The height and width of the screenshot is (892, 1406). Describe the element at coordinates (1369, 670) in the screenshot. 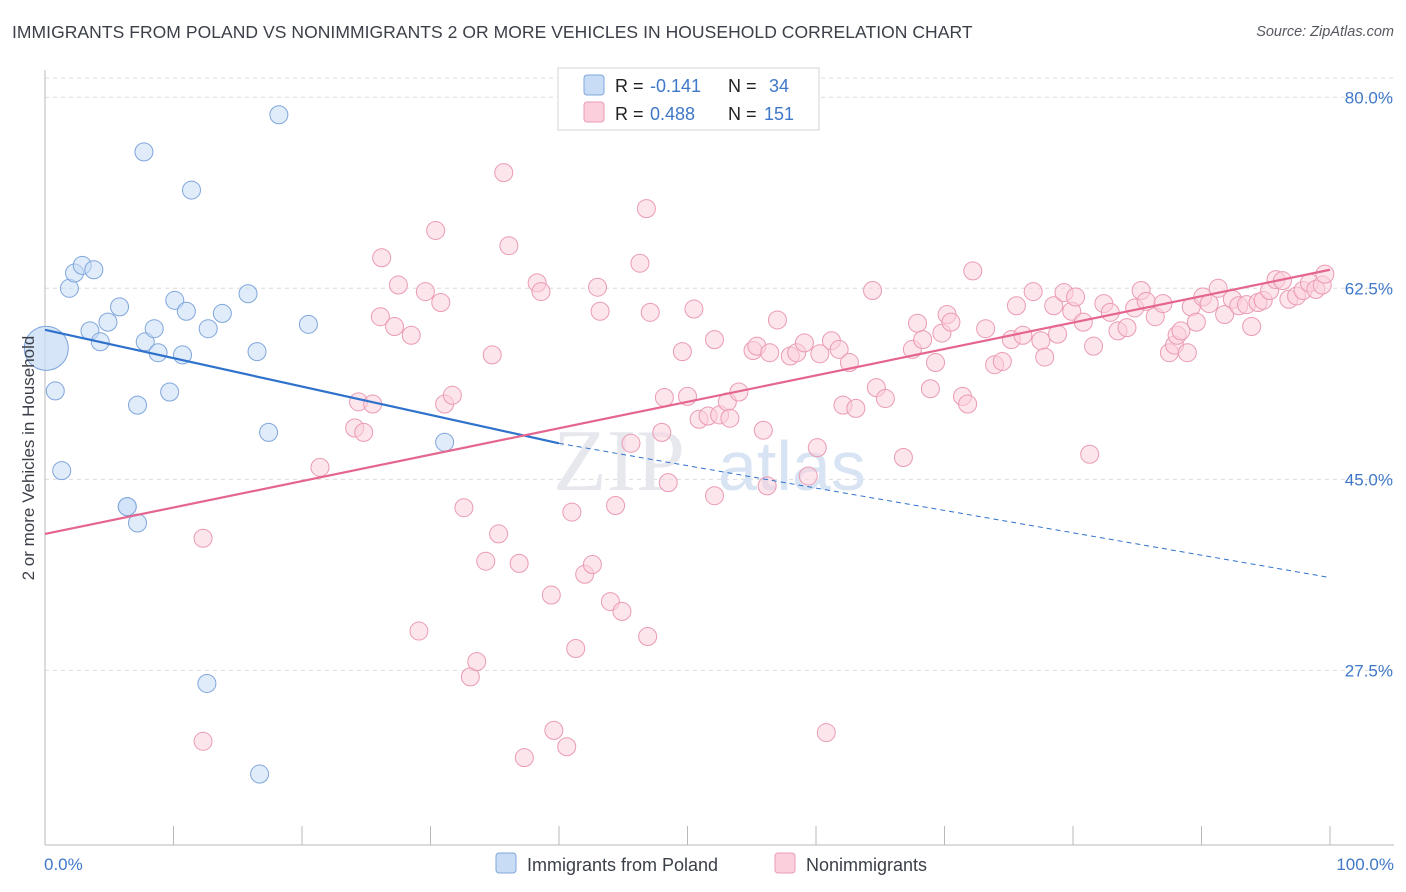

I see `y-tick-label: 27.5%` at that location.